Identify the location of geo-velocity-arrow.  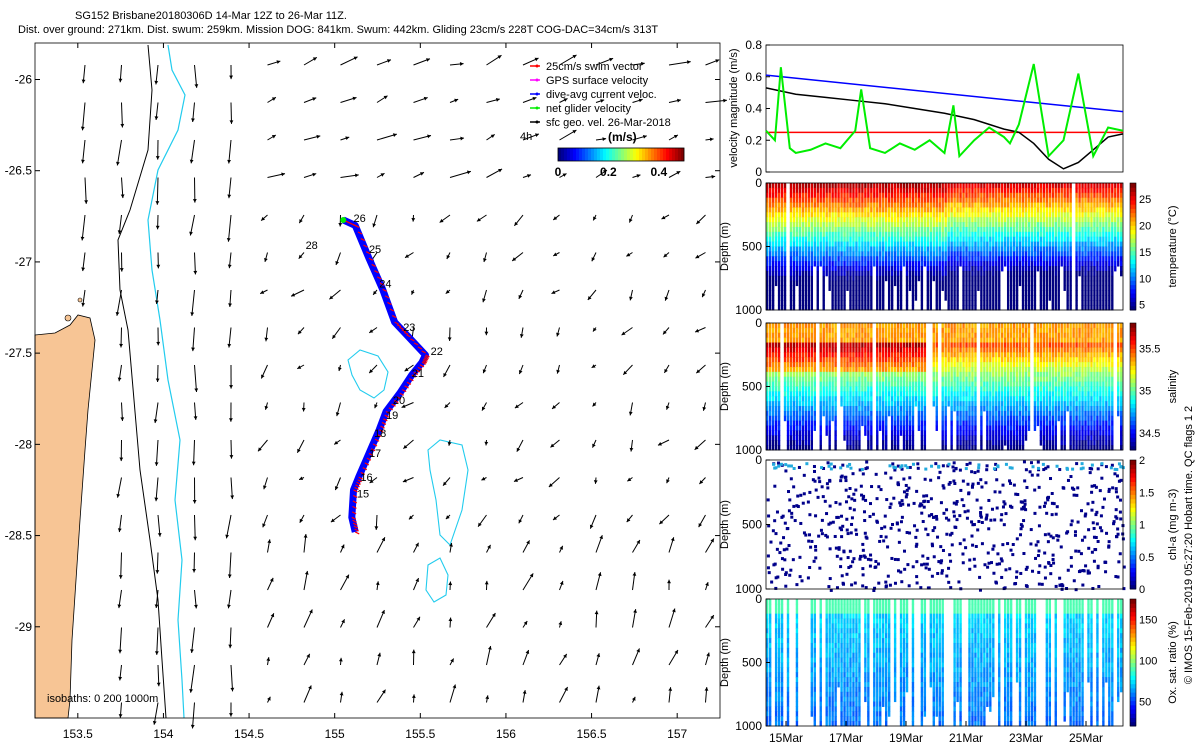
(301, 255).